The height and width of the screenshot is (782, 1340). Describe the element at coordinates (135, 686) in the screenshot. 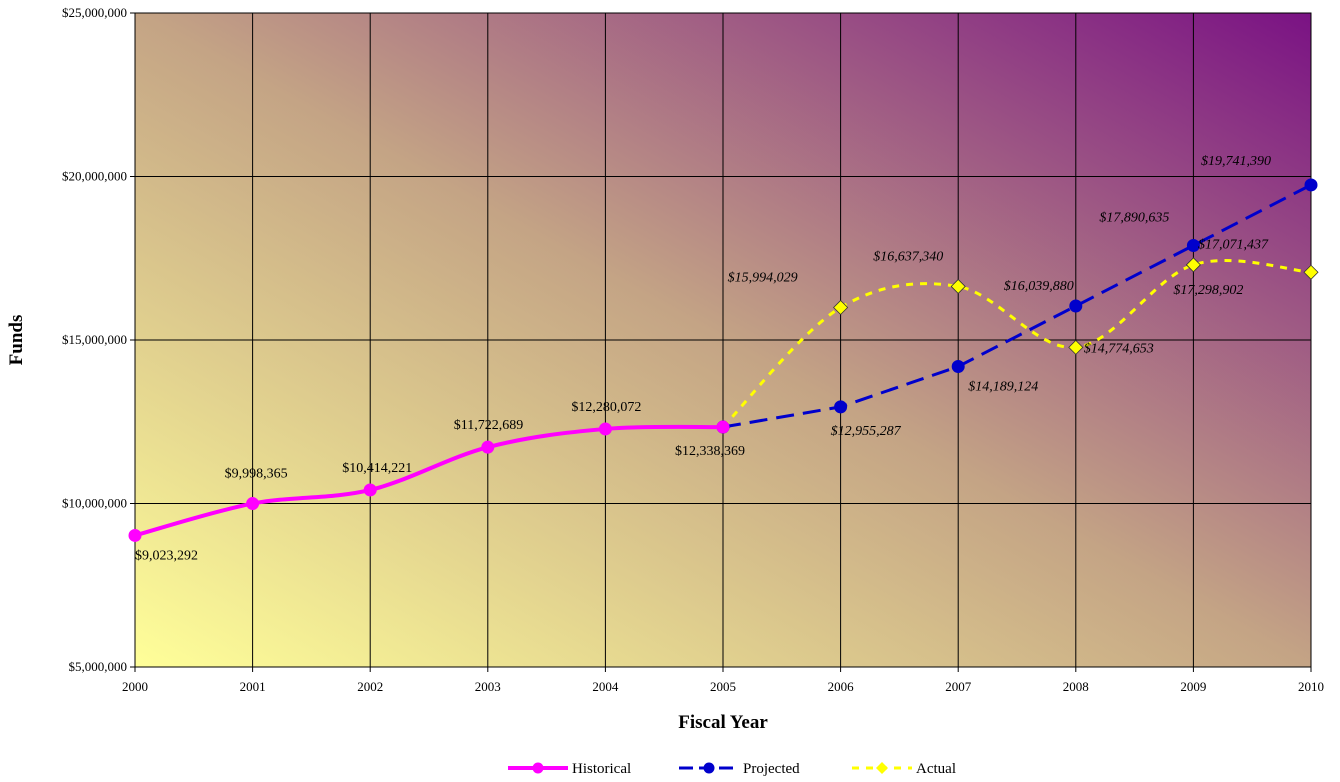

I see `x-tick-label: 2000` at that location.